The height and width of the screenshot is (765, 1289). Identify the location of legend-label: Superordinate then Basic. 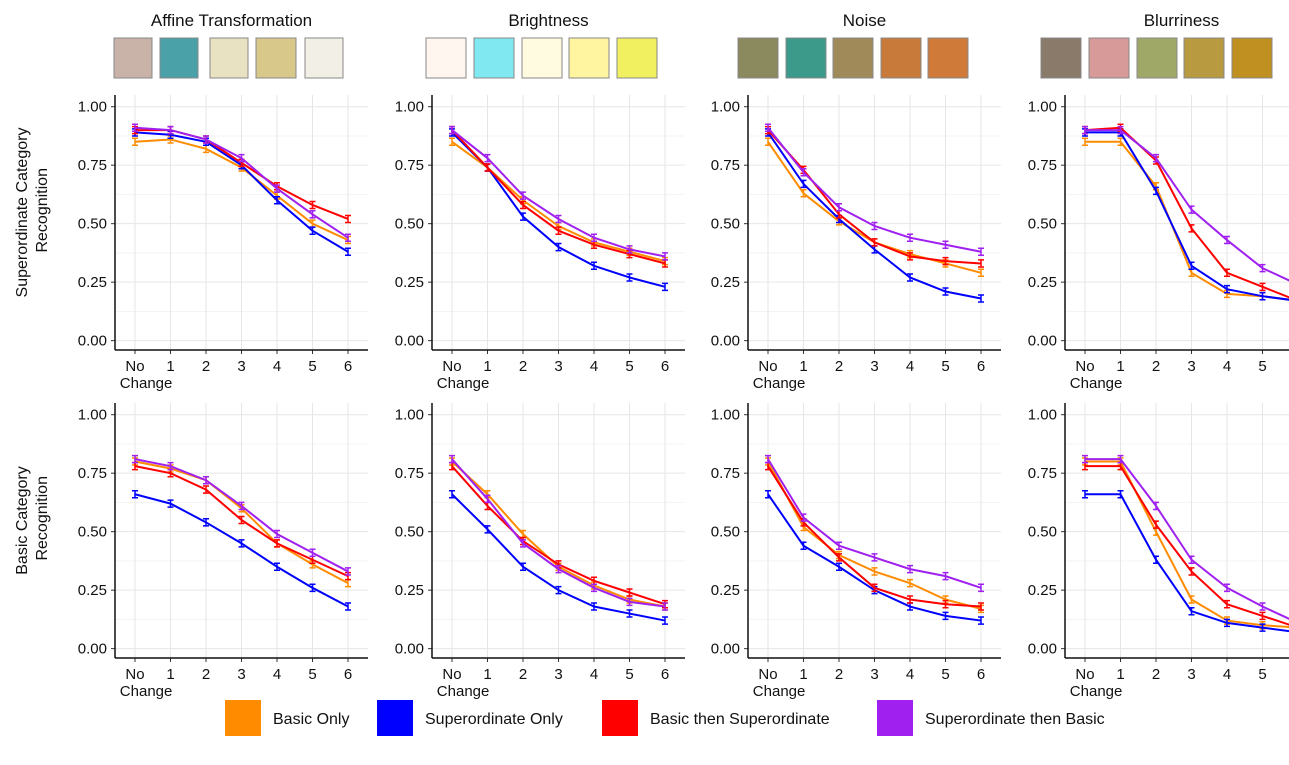
(1015, 719).